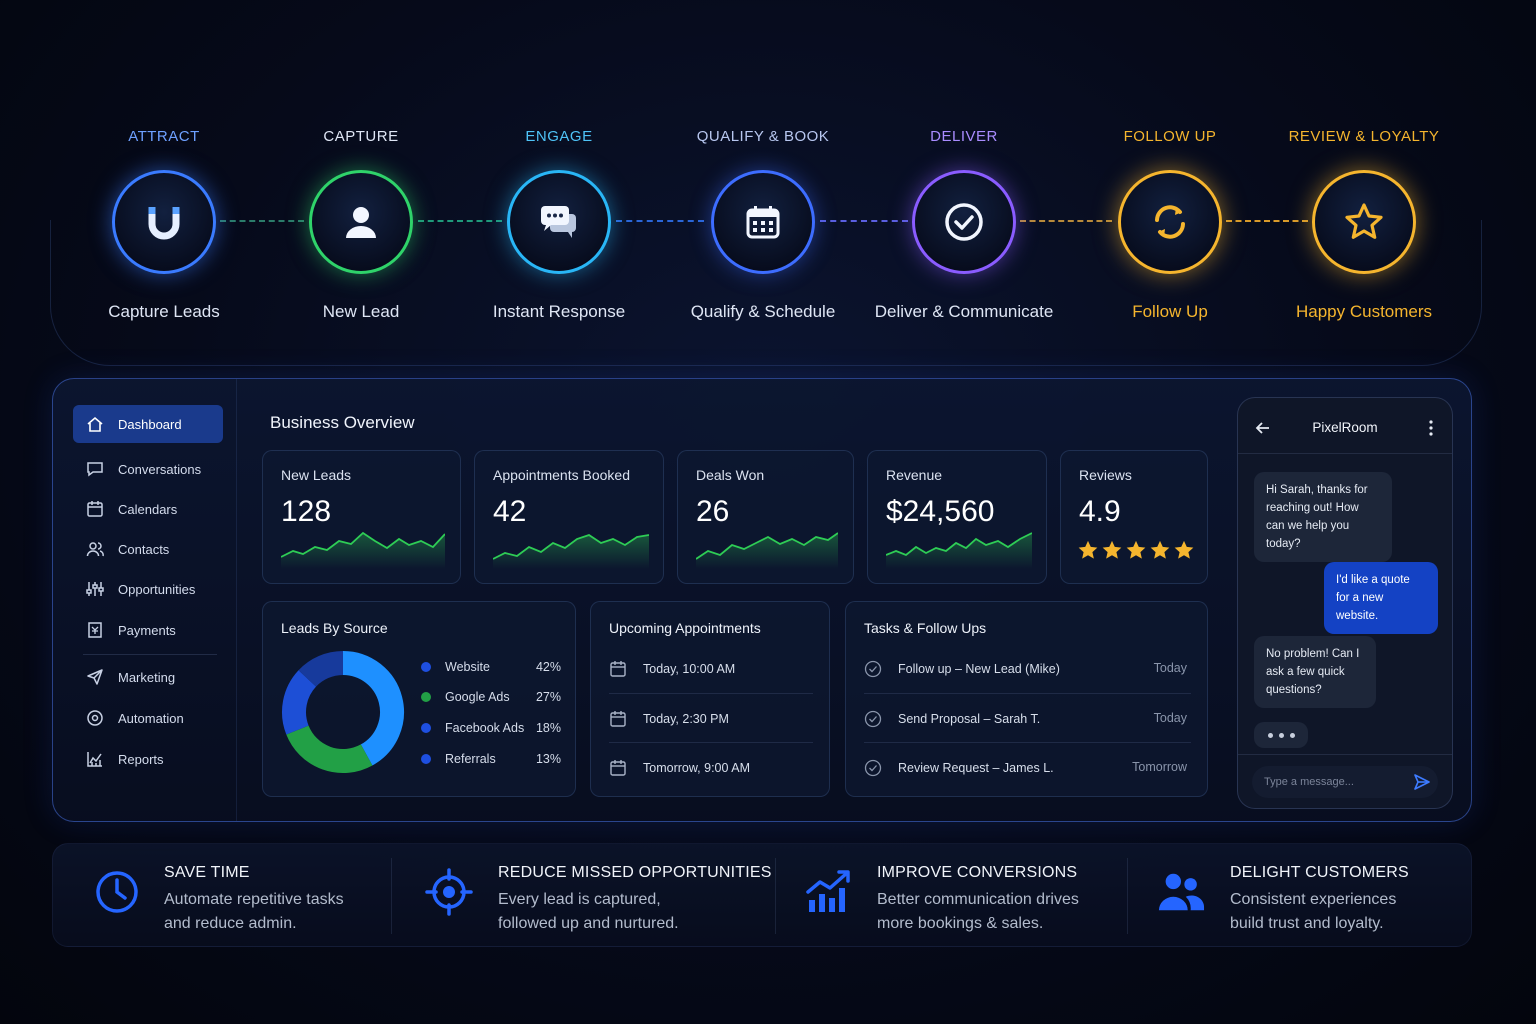 The width and height of the screenshot is (1536, 1024). What do you see at coordinates (426, 759) in the screenshot?
I see `legend-dot` at bounding box center [426, 759].